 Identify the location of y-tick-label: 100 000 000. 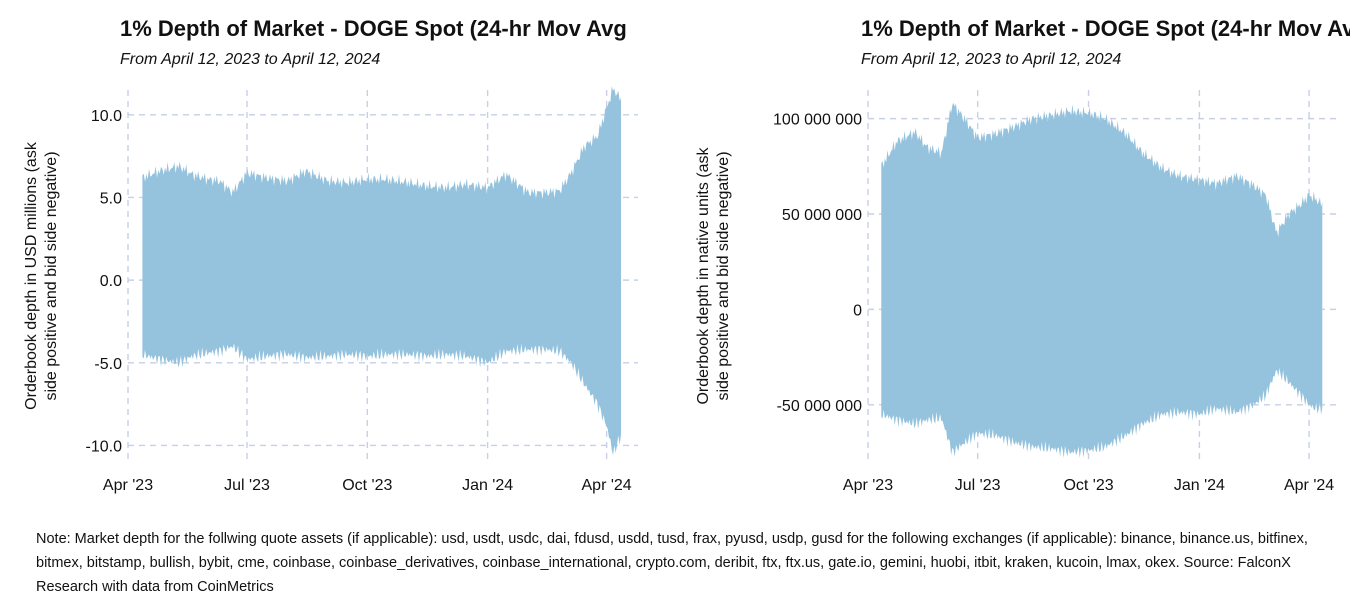
(817, 120).